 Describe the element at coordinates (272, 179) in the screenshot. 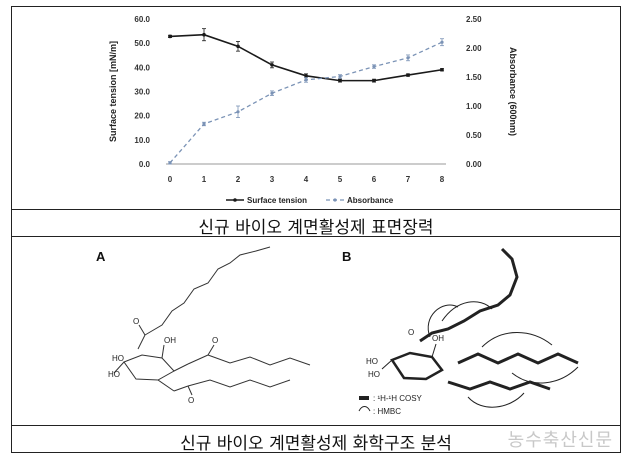

I see `x-tick-label: 3` at that location.